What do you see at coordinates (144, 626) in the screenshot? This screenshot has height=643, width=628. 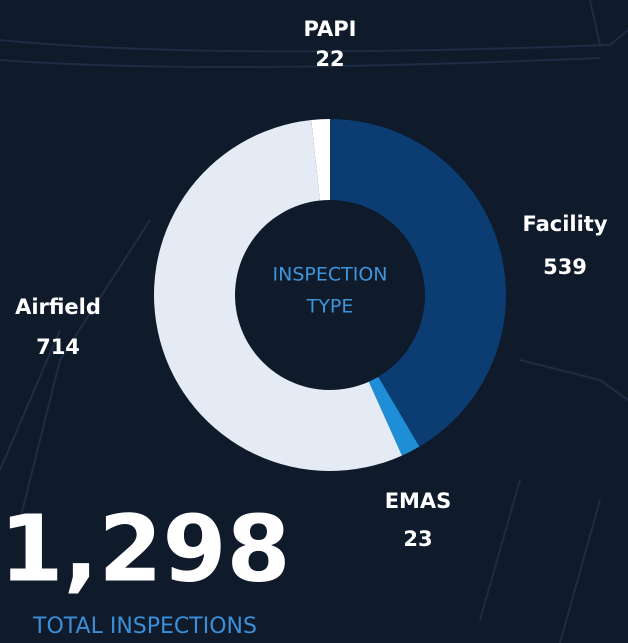 I see `total-caption: TOTAL INSPECTIONS` at bounding box center [144, 626].